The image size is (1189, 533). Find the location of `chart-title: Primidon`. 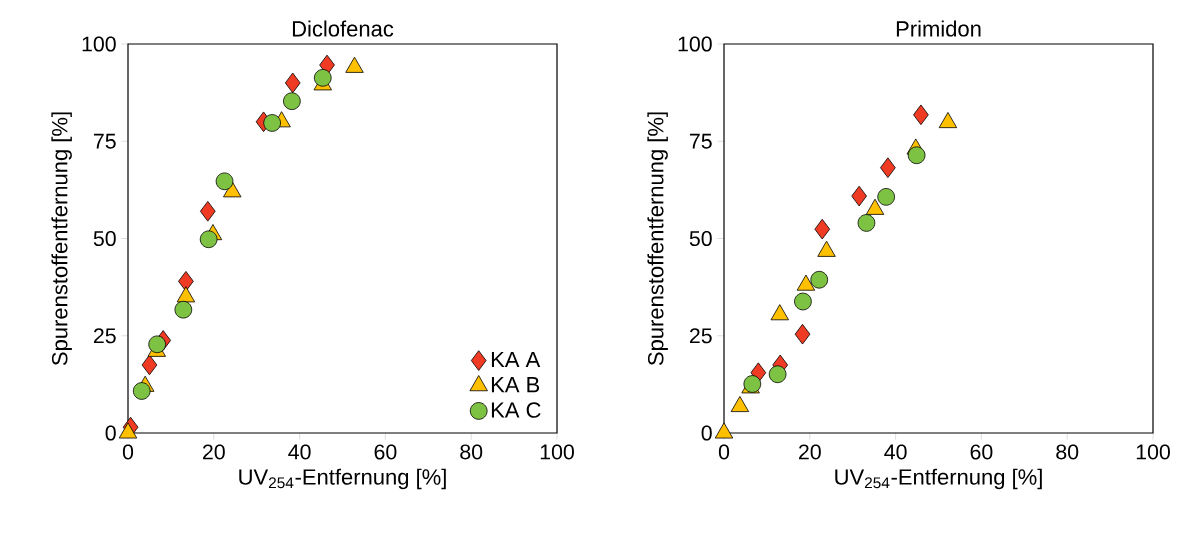

chart-title: Primidon is located at coordinates (938, 28).